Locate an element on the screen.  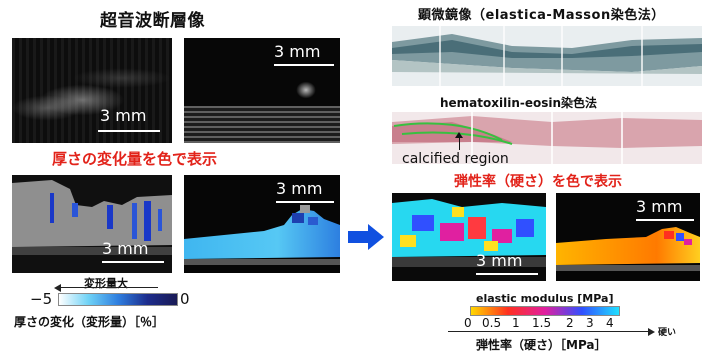
he-stain-label: hematoxilin-eosin染色法 is located at coordinates (519, 103).